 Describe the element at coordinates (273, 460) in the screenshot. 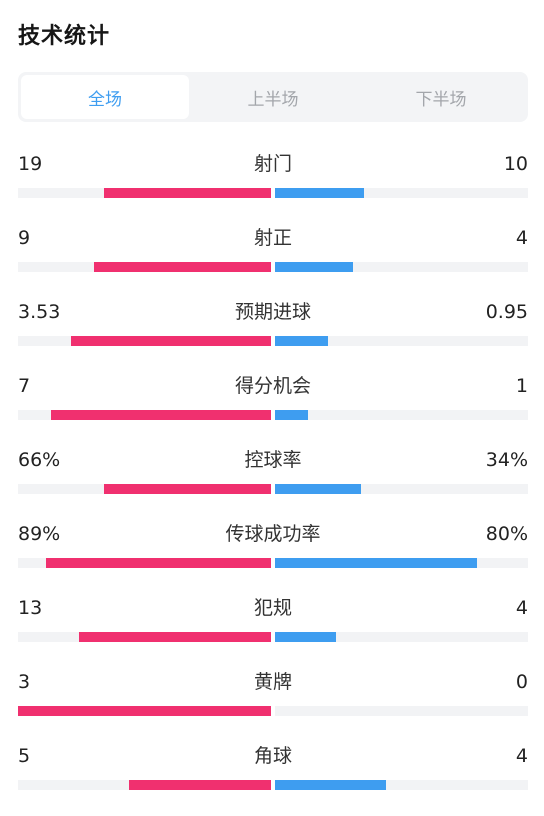

I see `stat-label: 控球率` at that location.